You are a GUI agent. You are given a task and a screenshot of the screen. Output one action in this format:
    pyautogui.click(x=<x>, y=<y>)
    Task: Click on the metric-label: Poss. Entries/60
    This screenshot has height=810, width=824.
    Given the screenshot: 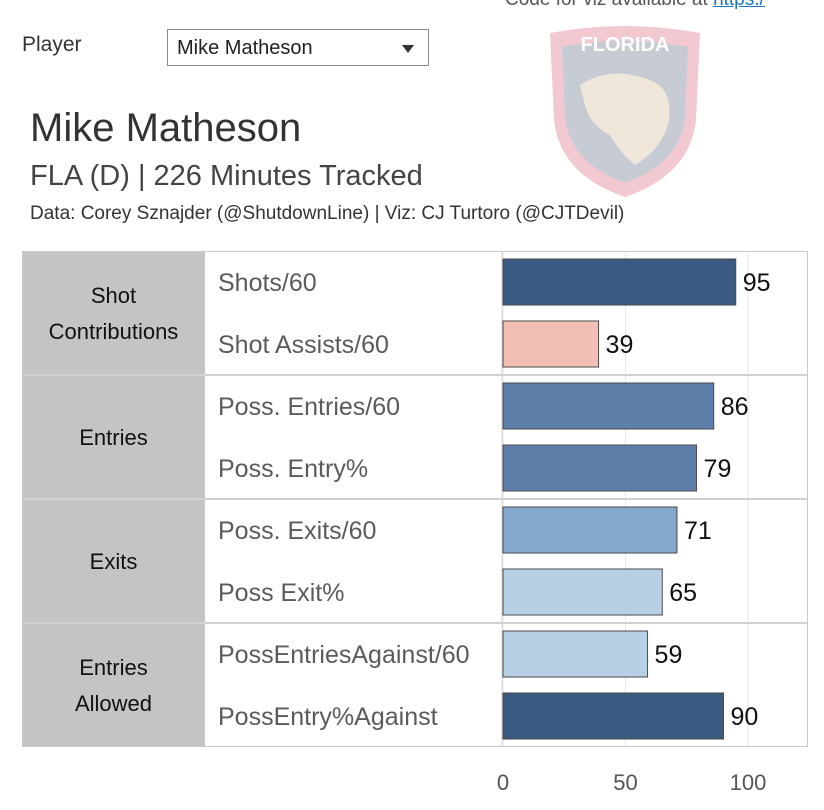 What is the action you would take?
    pyautogui.click(x=309, y=407)
    